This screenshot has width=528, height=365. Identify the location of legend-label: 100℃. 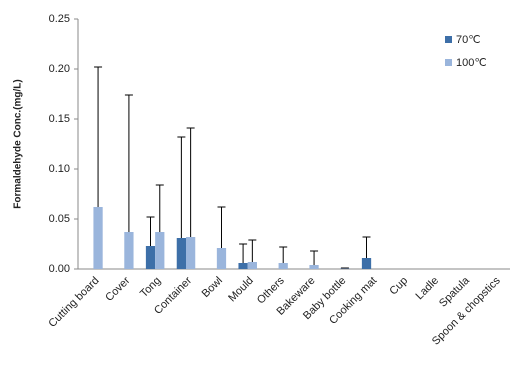
(471, 63).